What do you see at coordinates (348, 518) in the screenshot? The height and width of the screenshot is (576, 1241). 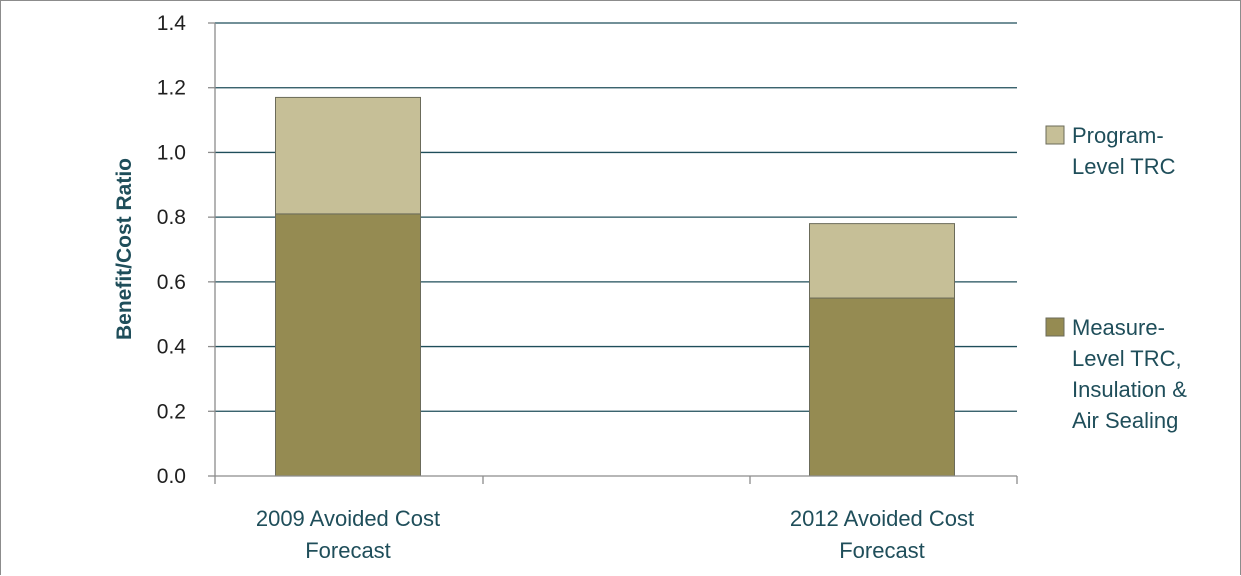 I see `x-category-label: 2009 Avoided Cost` at bounding box center [348, 518].